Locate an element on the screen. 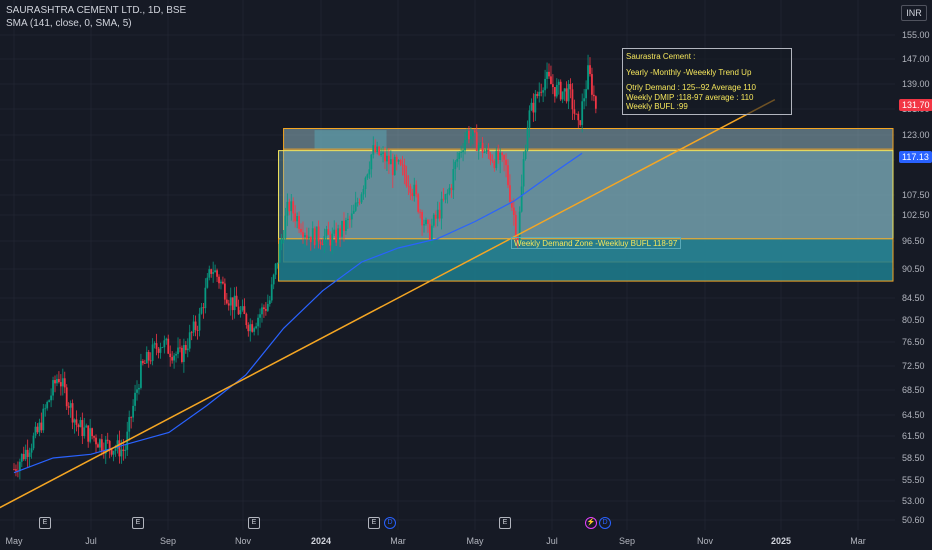 The height and width of the screenshot is (550, 932). indicator-legend: SMA (141, close, 0, SMA, 5) is located at coordinates (69, 23).